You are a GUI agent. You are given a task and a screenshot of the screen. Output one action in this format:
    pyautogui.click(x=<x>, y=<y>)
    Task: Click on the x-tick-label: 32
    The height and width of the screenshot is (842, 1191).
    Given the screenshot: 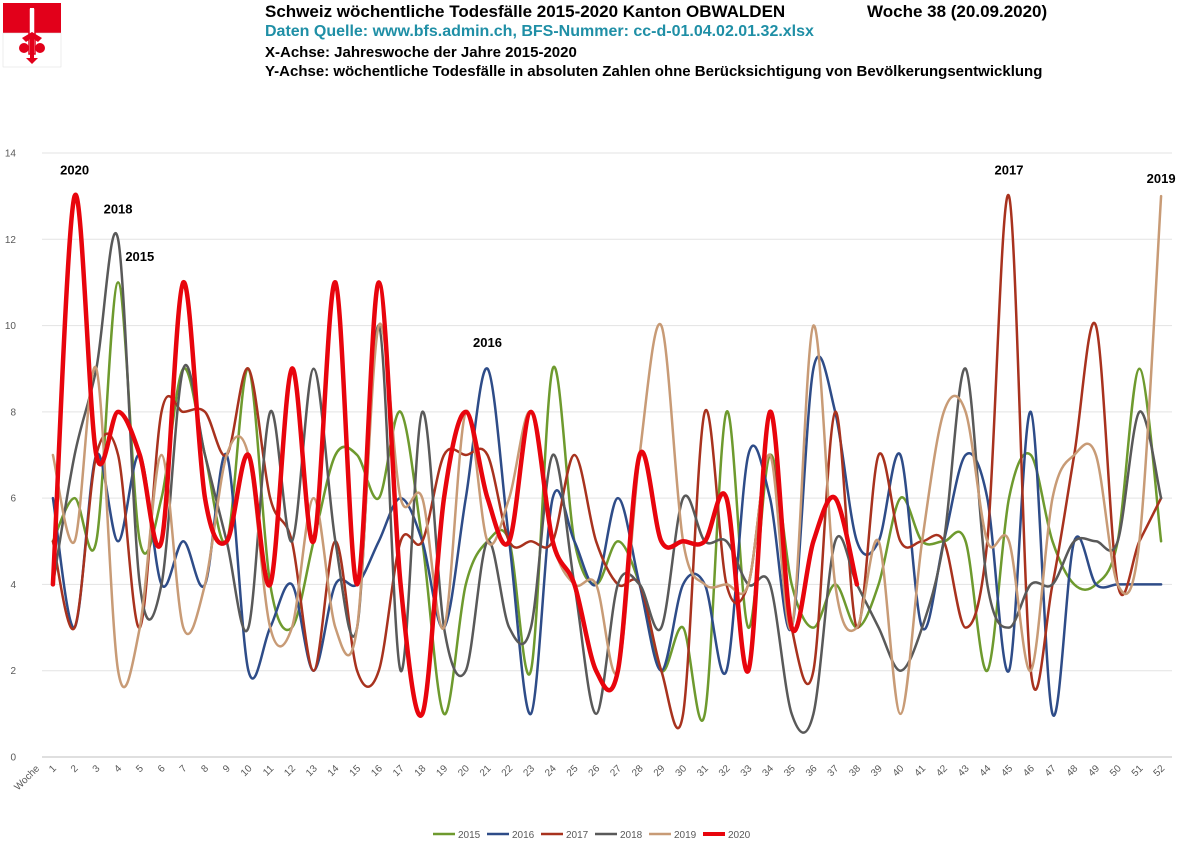 What is the action you would take?
    pyautogui.click(x=725, y=771)
    